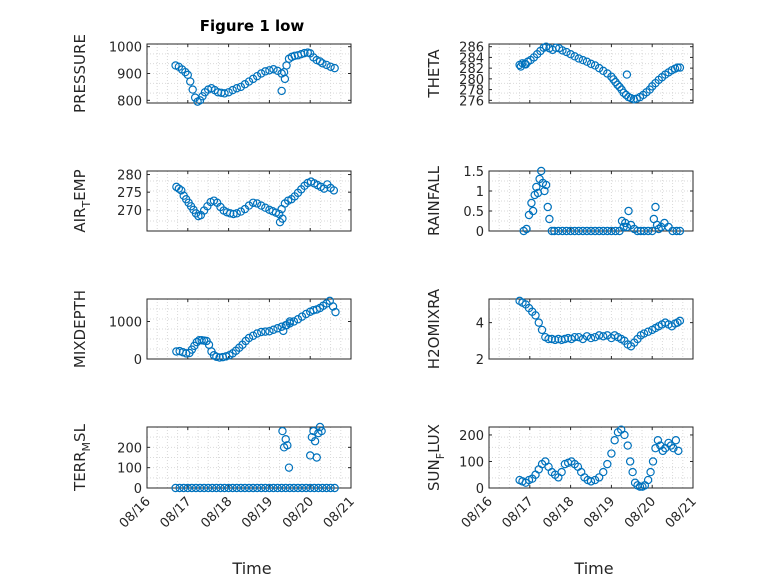  What do you see at coordinates (251, 568) in the screenshot?
I see `x-axis-label-left: Time` at bounding box center [251, 568].